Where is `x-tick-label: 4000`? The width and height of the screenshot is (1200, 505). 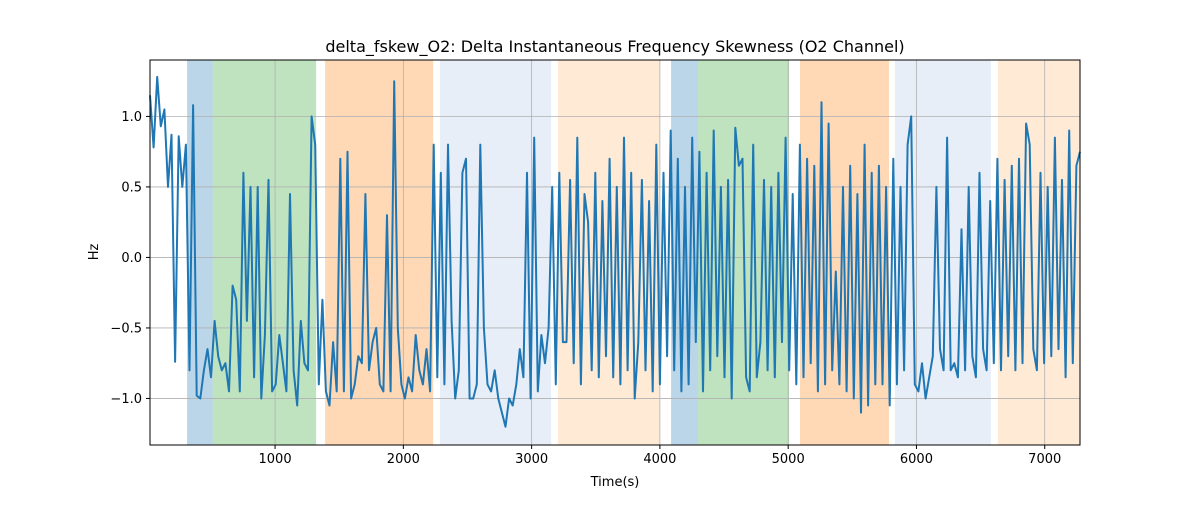 x-tick-label: 4000 is located at coordinates (659, 459).